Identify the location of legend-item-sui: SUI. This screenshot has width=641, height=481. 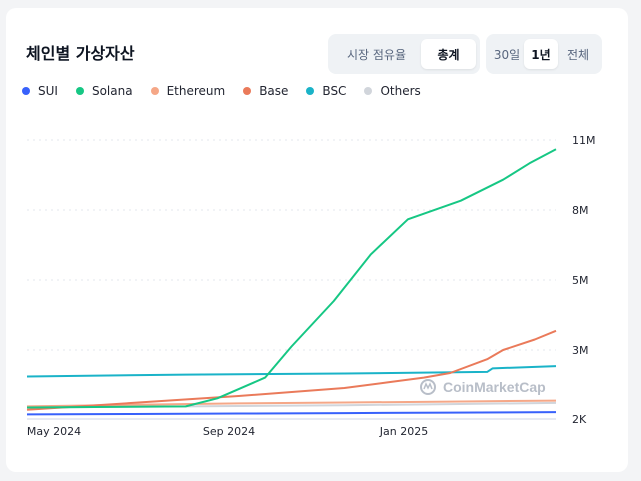
(40, 91).